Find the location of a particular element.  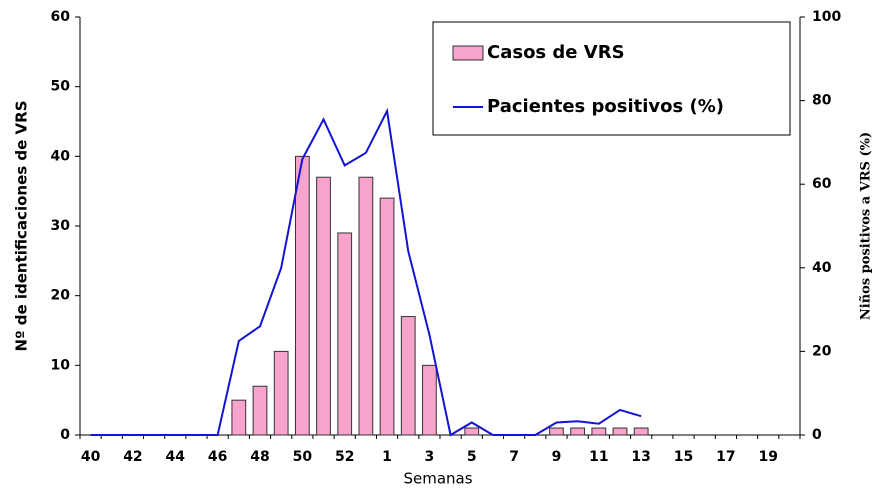

y-tick-label: 30 is located at coordinates (61, 226).